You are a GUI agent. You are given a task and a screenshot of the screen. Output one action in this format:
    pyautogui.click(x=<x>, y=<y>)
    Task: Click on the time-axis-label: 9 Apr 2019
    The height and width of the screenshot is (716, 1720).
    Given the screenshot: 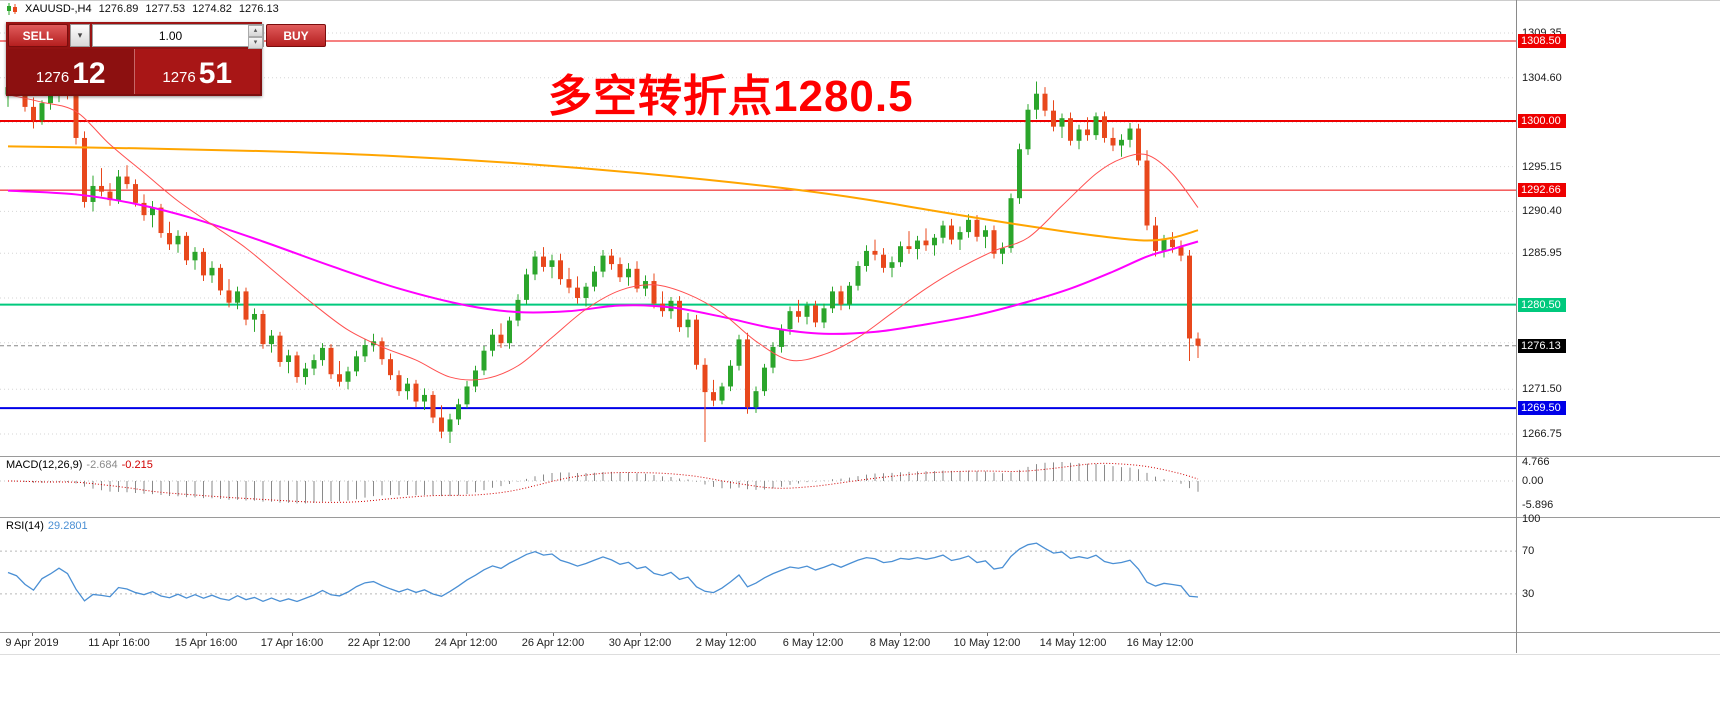 What is the action you would take?
    pyautogui.click(x=32, y=643)
    